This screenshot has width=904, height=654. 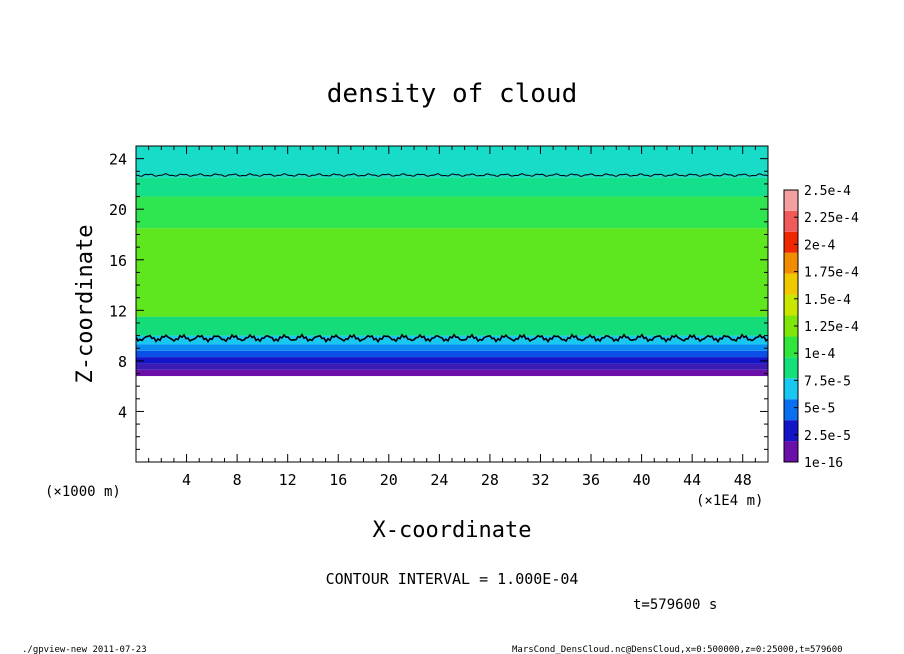 What do you see at coordinates (743, 480) in the screenshot?
I see `x-tick-label: 48` at bounding box center [743, 480].